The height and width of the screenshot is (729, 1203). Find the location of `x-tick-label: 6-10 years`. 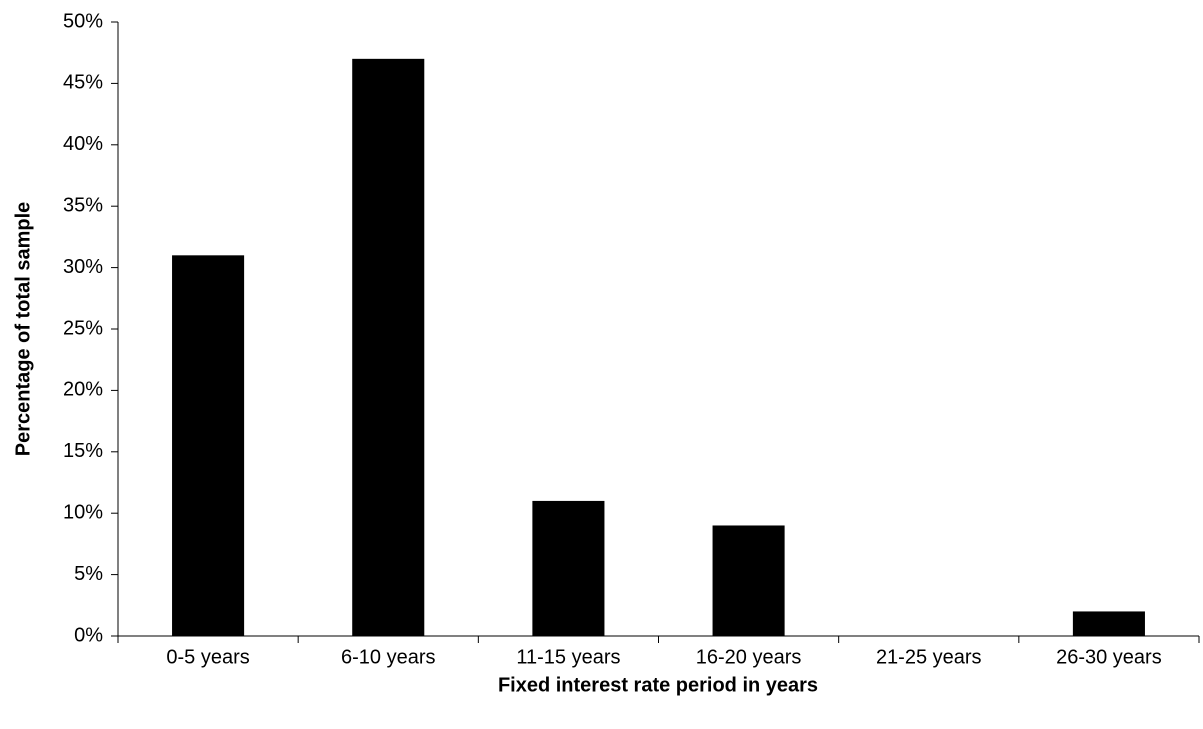

x-tick-label: 6-10 years is located at coordinates (388, 657).